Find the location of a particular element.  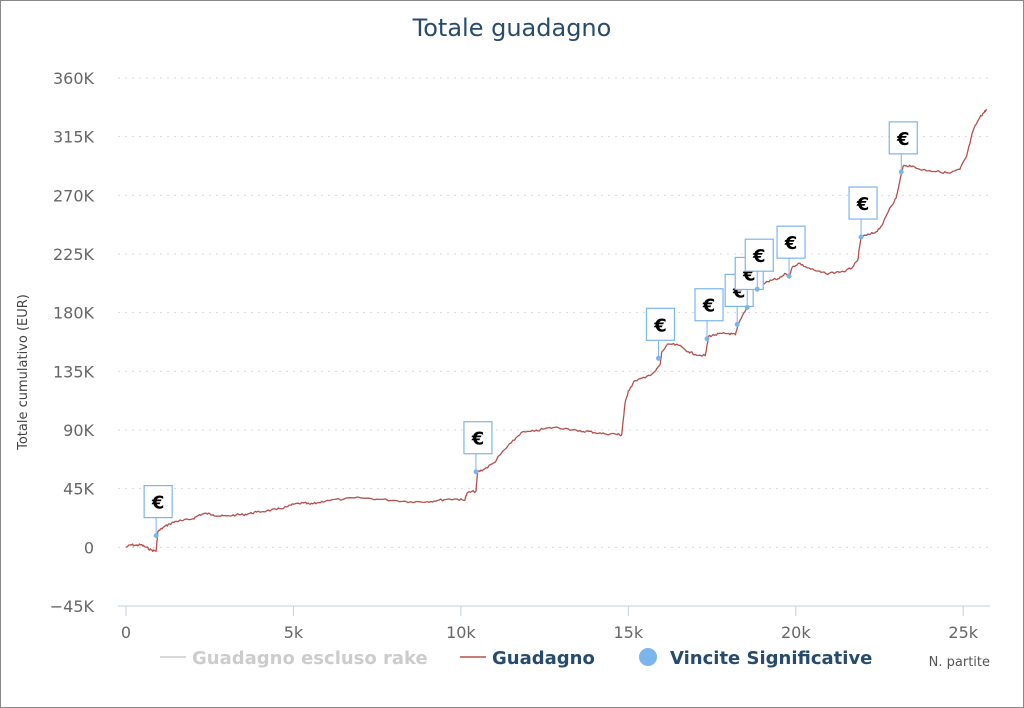

legend-label: Vincite Significative is located at coordinates (771, 658).